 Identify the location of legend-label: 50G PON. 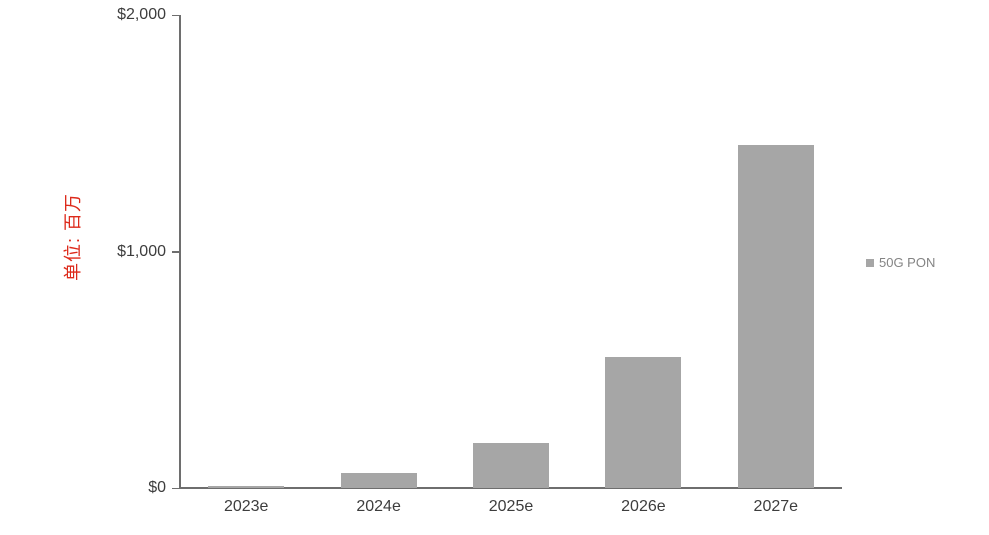
(907, 262).